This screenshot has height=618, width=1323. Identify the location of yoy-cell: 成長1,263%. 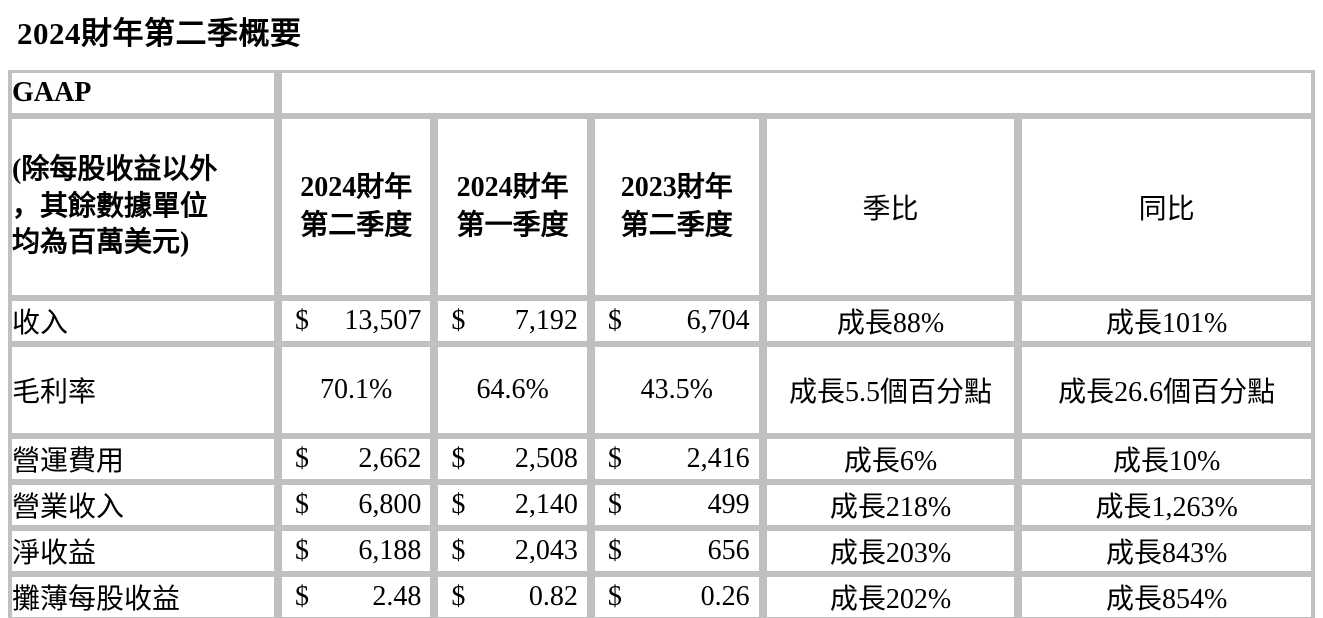
(1166, 505).